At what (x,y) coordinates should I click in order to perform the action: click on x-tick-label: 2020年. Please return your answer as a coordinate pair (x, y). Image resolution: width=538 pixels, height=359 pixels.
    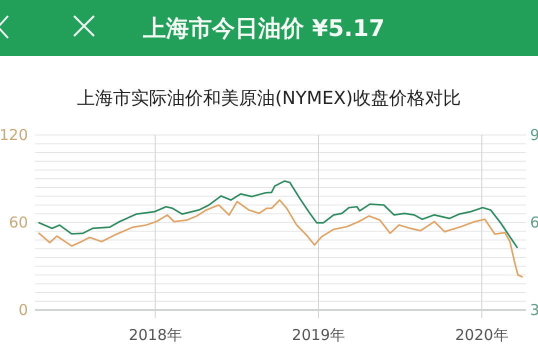
    Looking at the image, I should click on (481, 335).